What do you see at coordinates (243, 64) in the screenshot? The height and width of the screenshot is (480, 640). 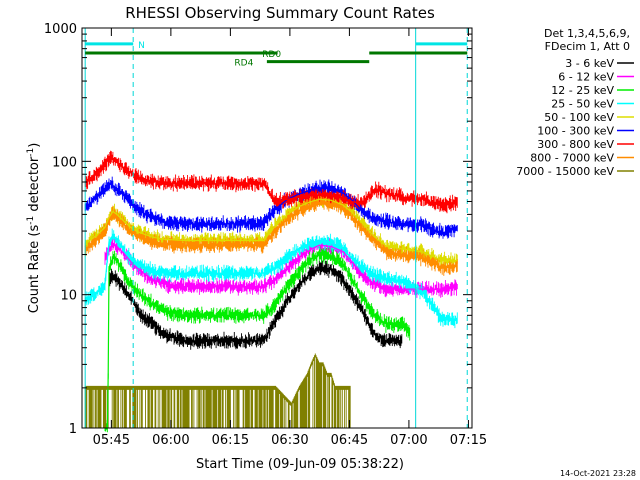 I see `flag-label-rd4: RD4` at bounding box center [243, 64].